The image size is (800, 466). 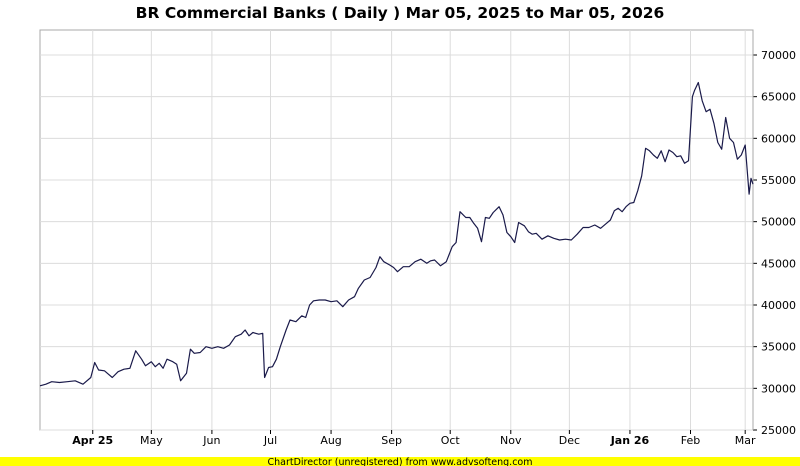 What do you see at coordinates (778, 222) in the screenshot?
I see `y-tick-label: 50000` at bounding box center [778, 222].